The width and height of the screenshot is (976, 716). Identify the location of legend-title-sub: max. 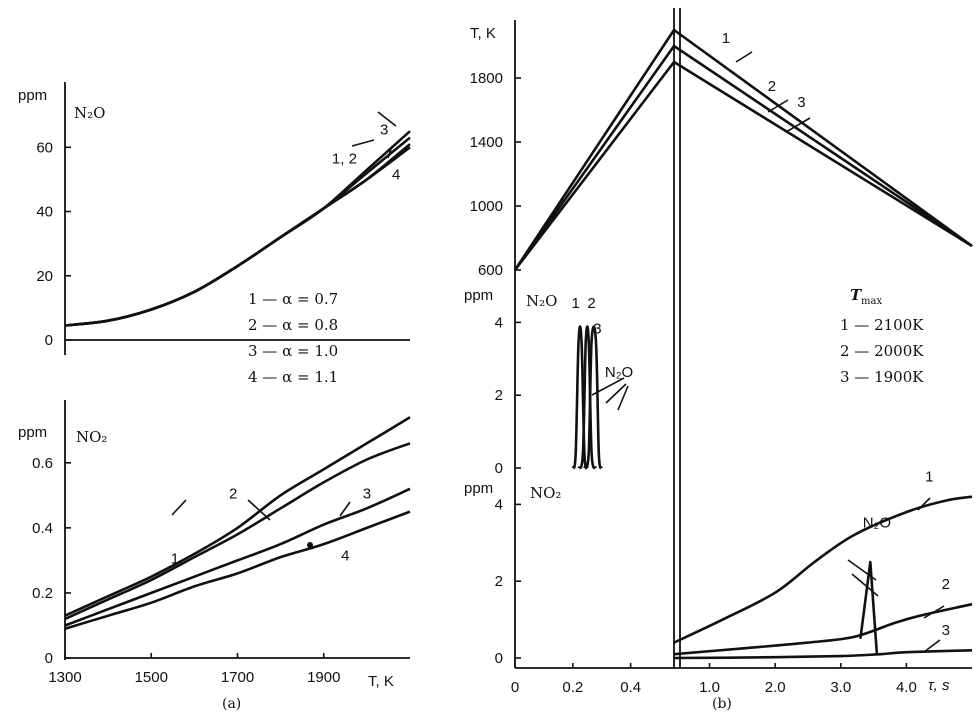
(871, 301).